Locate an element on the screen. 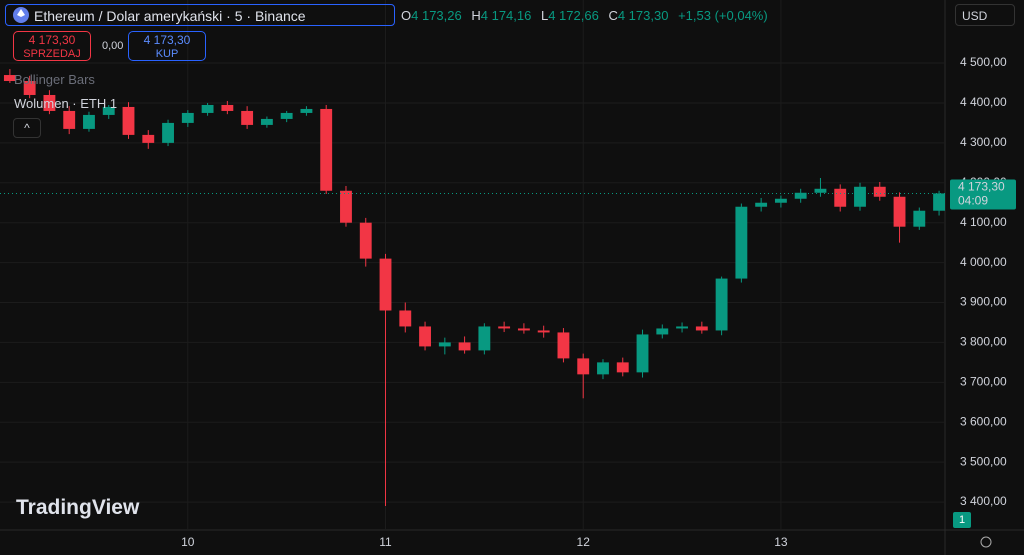 Image resolution: width=1024 pixels, height=555 pixels. last-price-tag is located at coordinates (983, 194).